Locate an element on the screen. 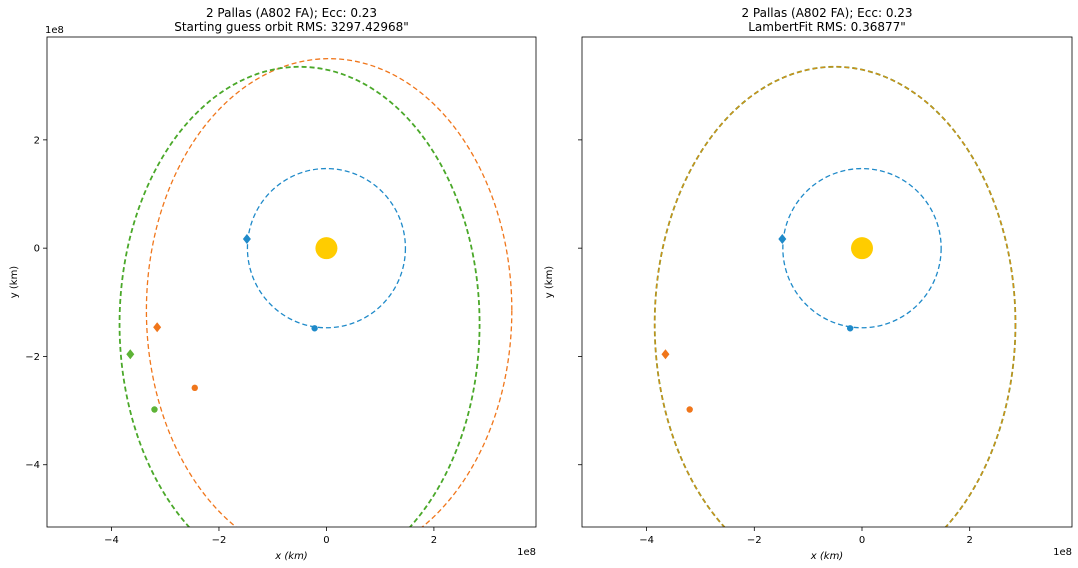 This screenshot has height=568, width=1078. y-tick-label: 2 is located at coordinates (37, 140).